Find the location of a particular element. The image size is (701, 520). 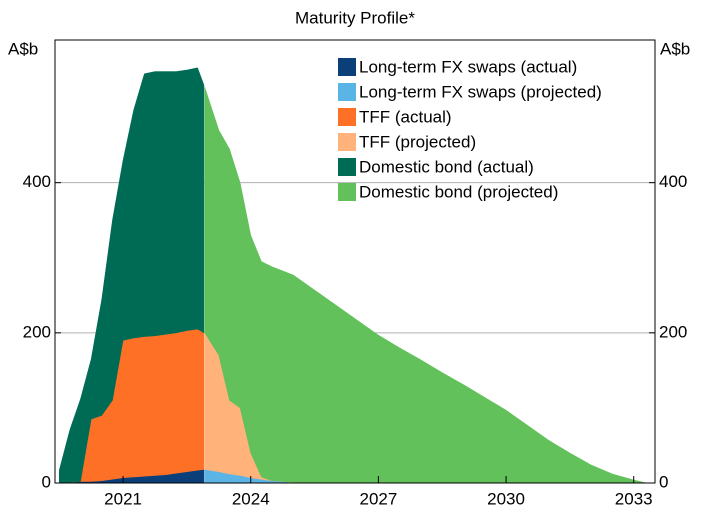

chart-subtitle: Maturity Profile* is located at coordinates (355, 17).